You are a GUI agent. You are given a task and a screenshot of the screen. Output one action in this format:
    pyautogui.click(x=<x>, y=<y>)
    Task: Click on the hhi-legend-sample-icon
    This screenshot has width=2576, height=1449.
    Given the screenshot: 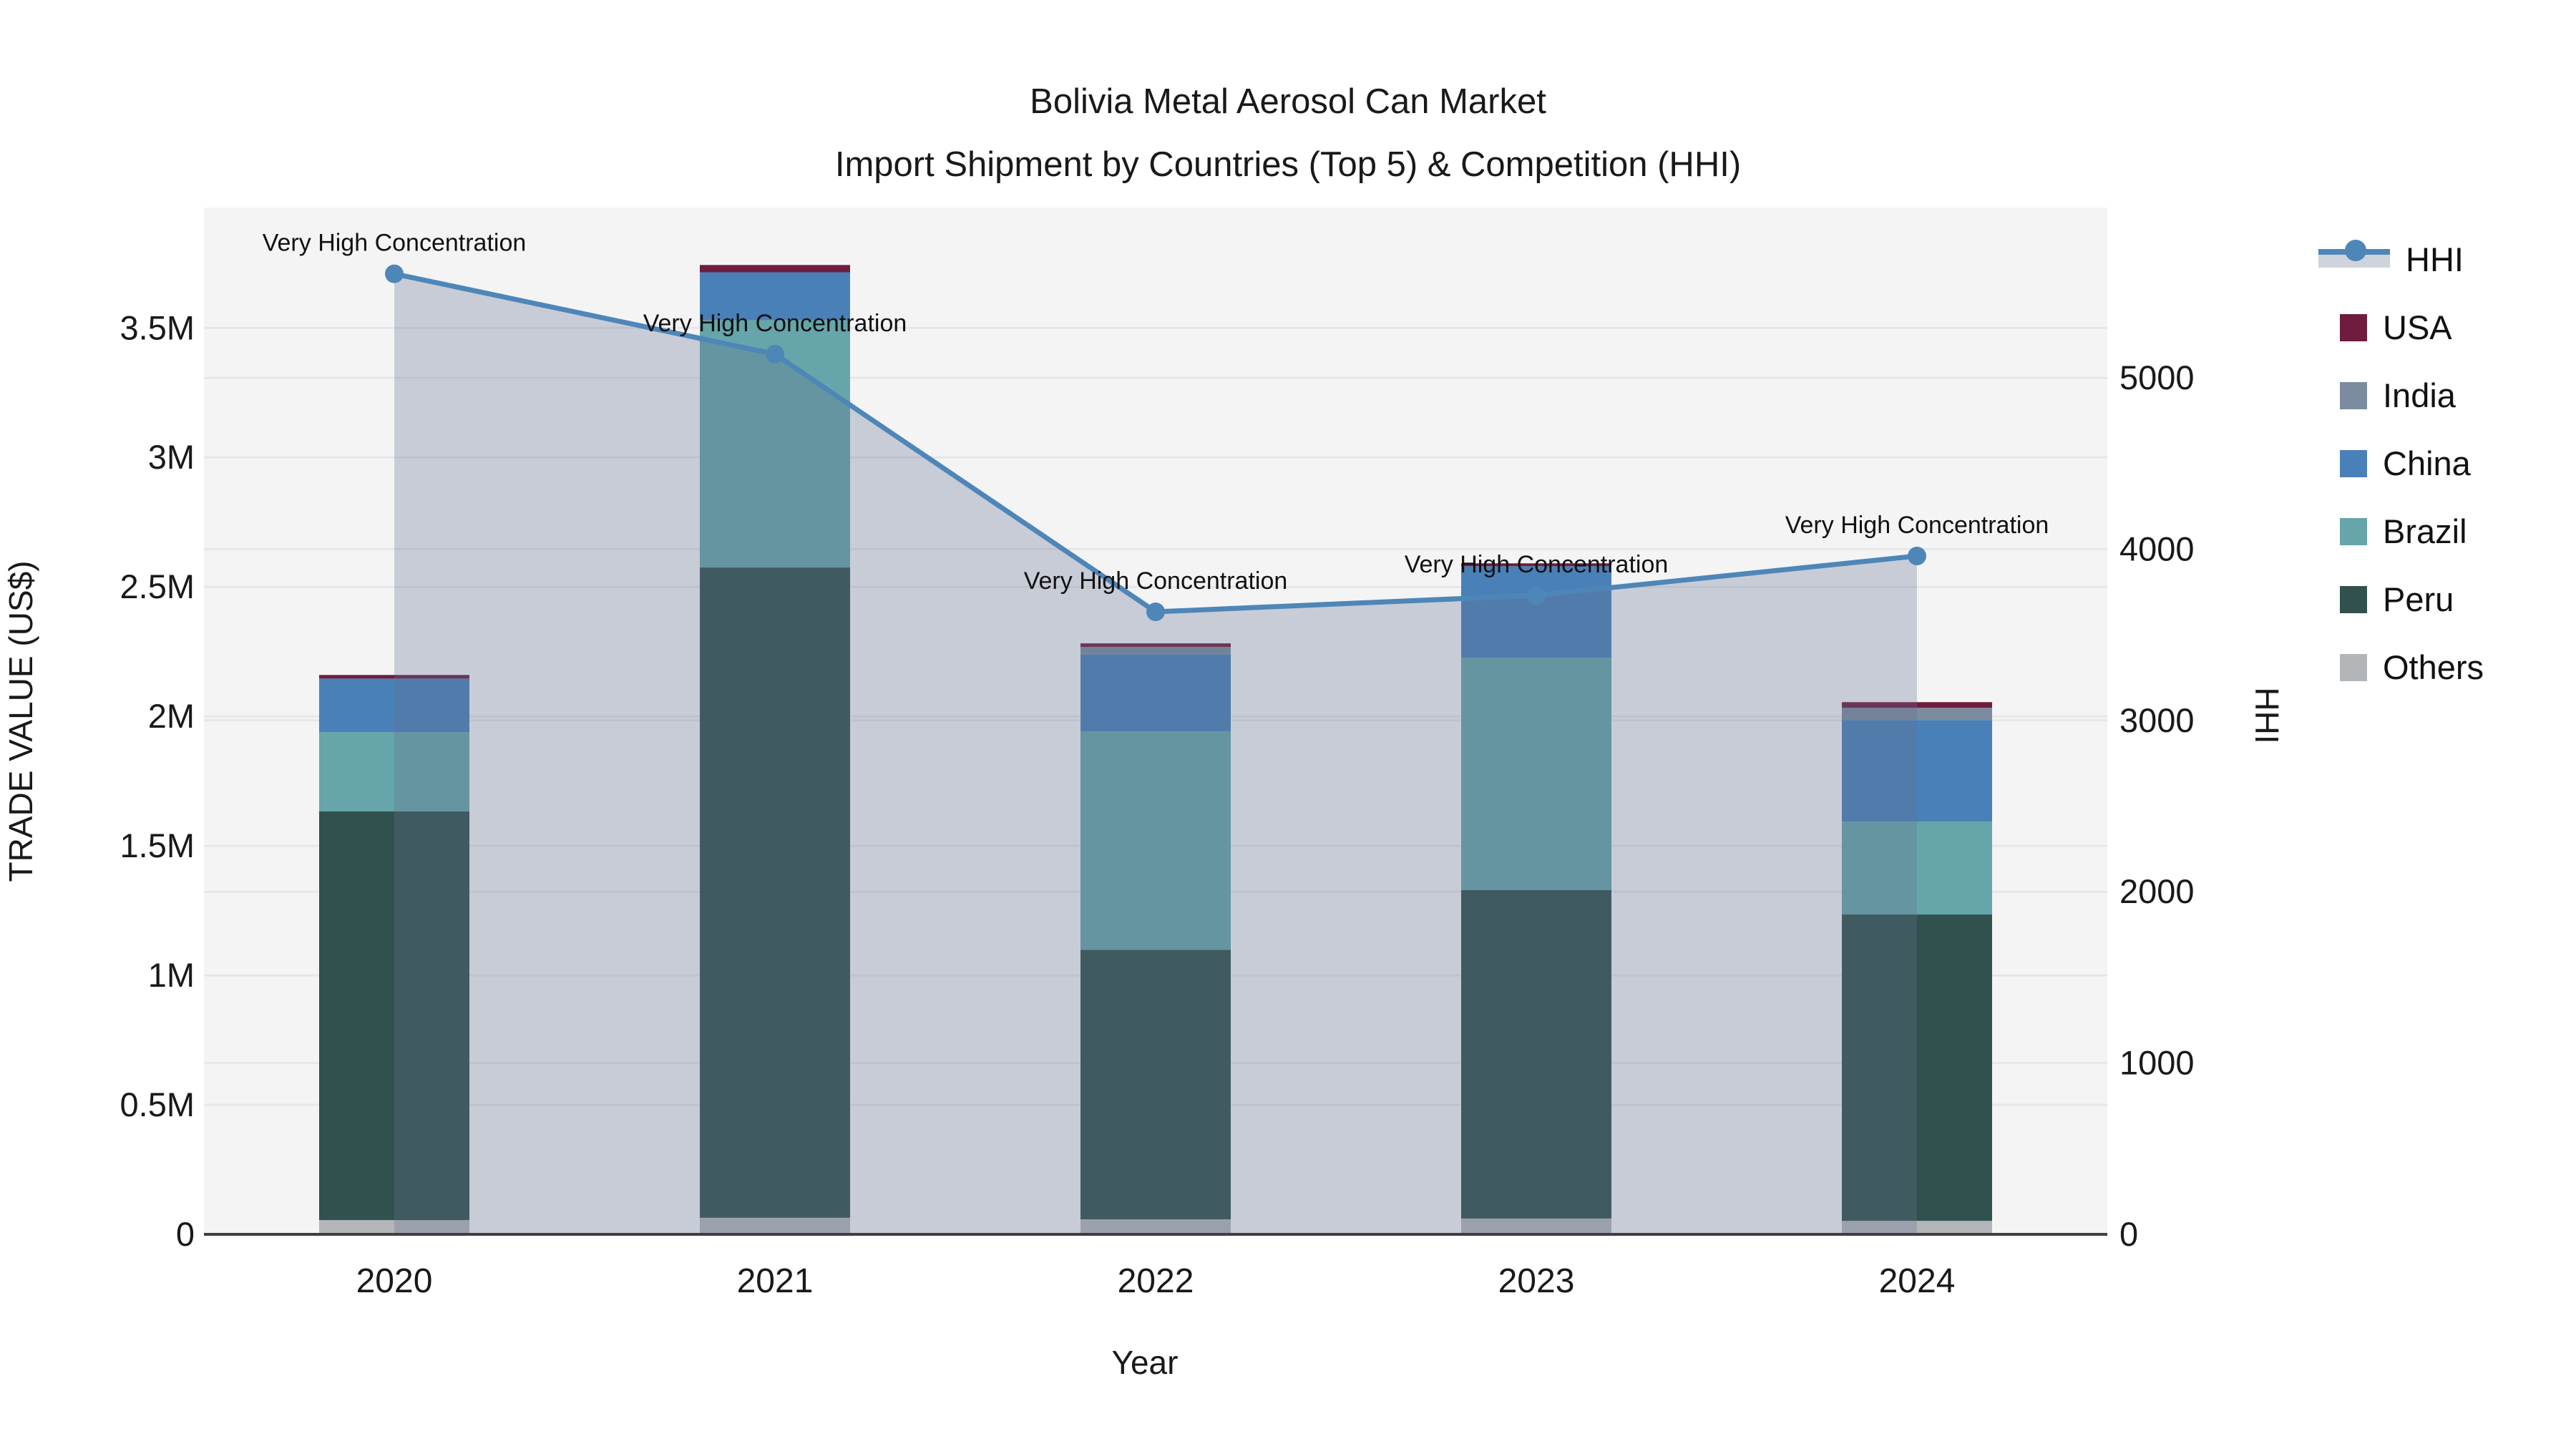 What is the action you would take?
    pyautogui.click(x=2354, y=253)
    